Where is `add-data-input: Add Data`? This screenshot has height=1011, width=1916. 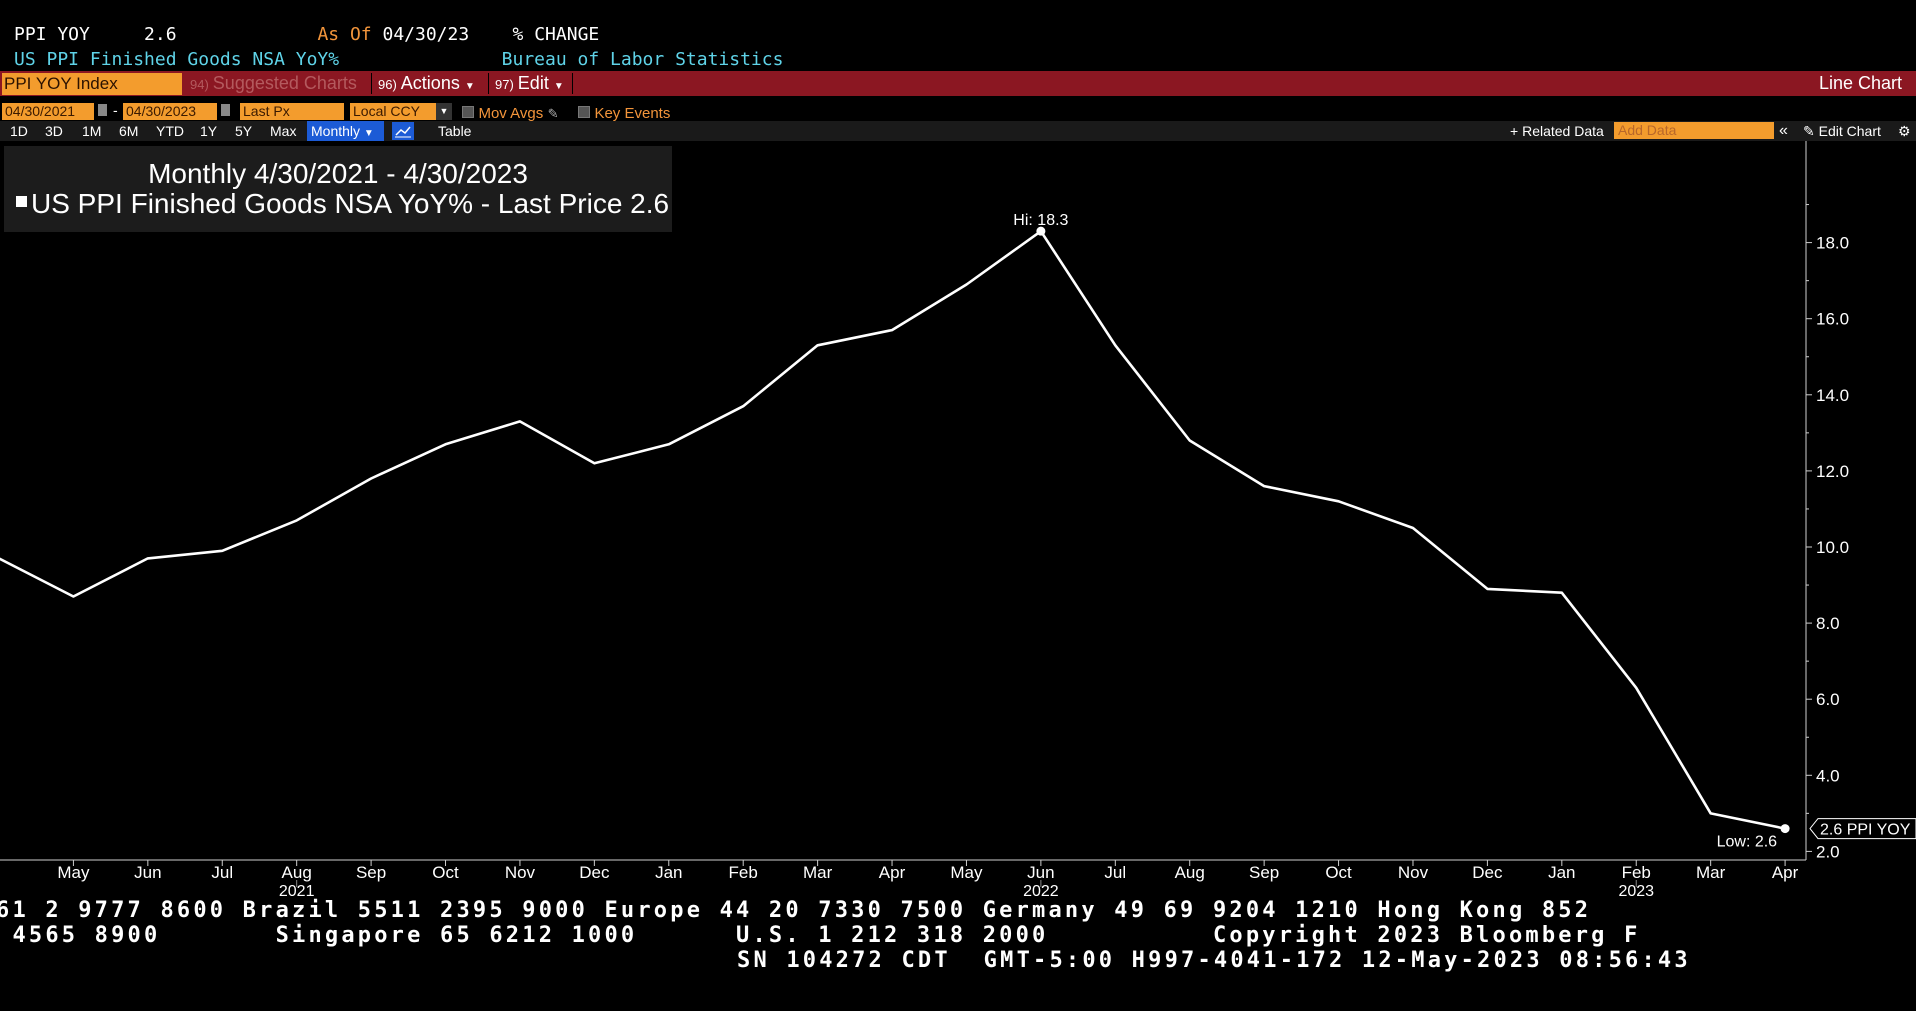 add-data-input: Add Data is located at coordinates (1694, 130).